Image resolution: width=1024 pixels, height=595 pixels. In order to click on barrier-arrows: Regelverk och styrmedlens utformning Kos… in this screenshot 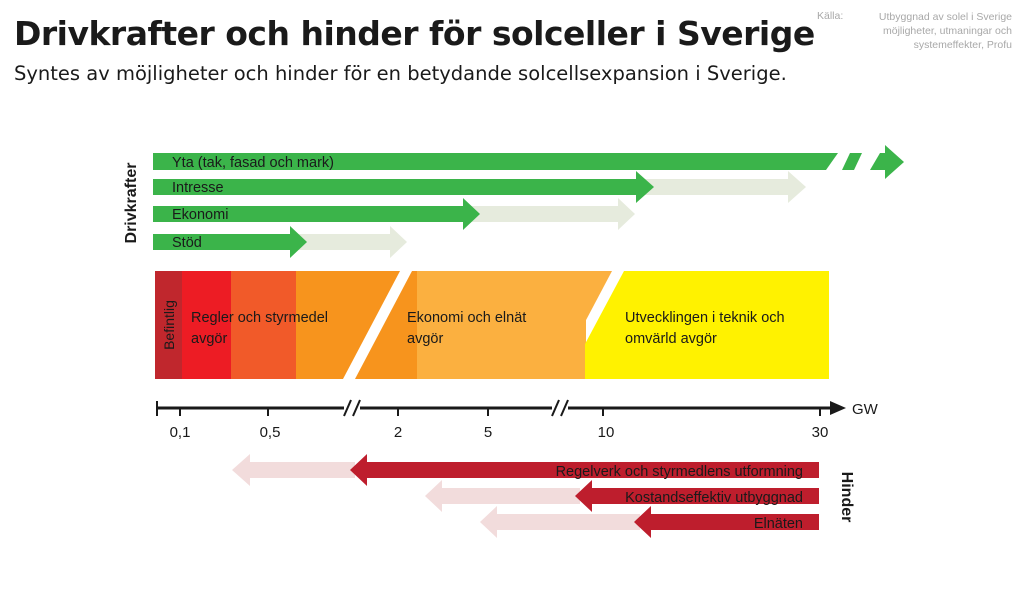, I will do `click(525, 496)`.